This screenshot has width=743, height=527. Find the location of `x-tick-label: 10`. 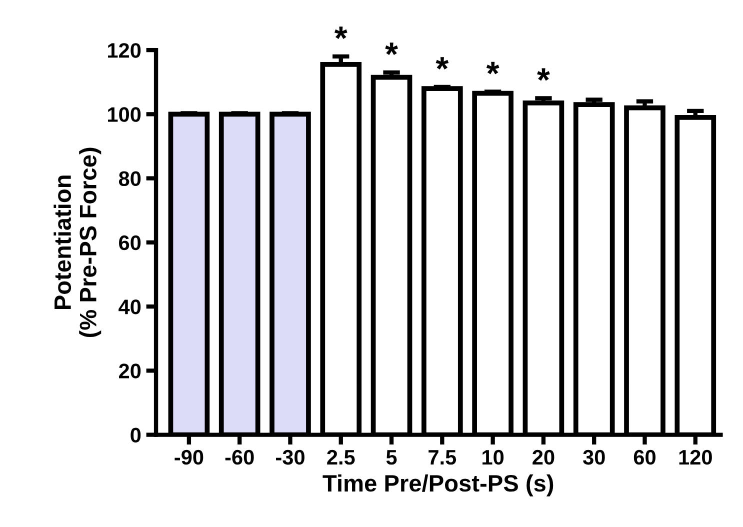

x-tick-label: 10 is located at coordinates (493, 457).